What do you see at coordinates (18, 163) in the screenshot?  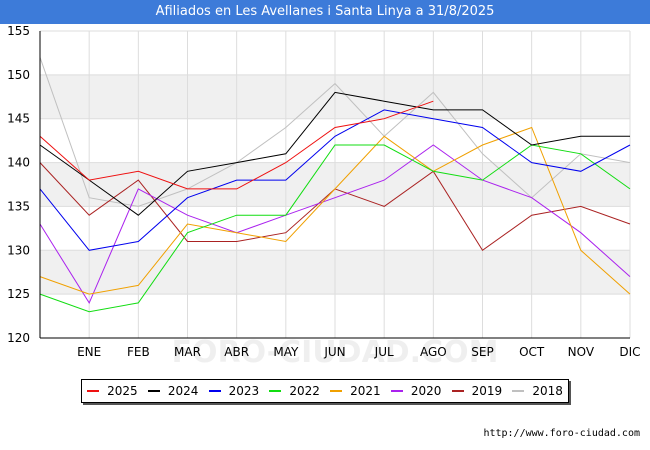 I see `y-tick-label: 140` at bounding box center [18, 163].